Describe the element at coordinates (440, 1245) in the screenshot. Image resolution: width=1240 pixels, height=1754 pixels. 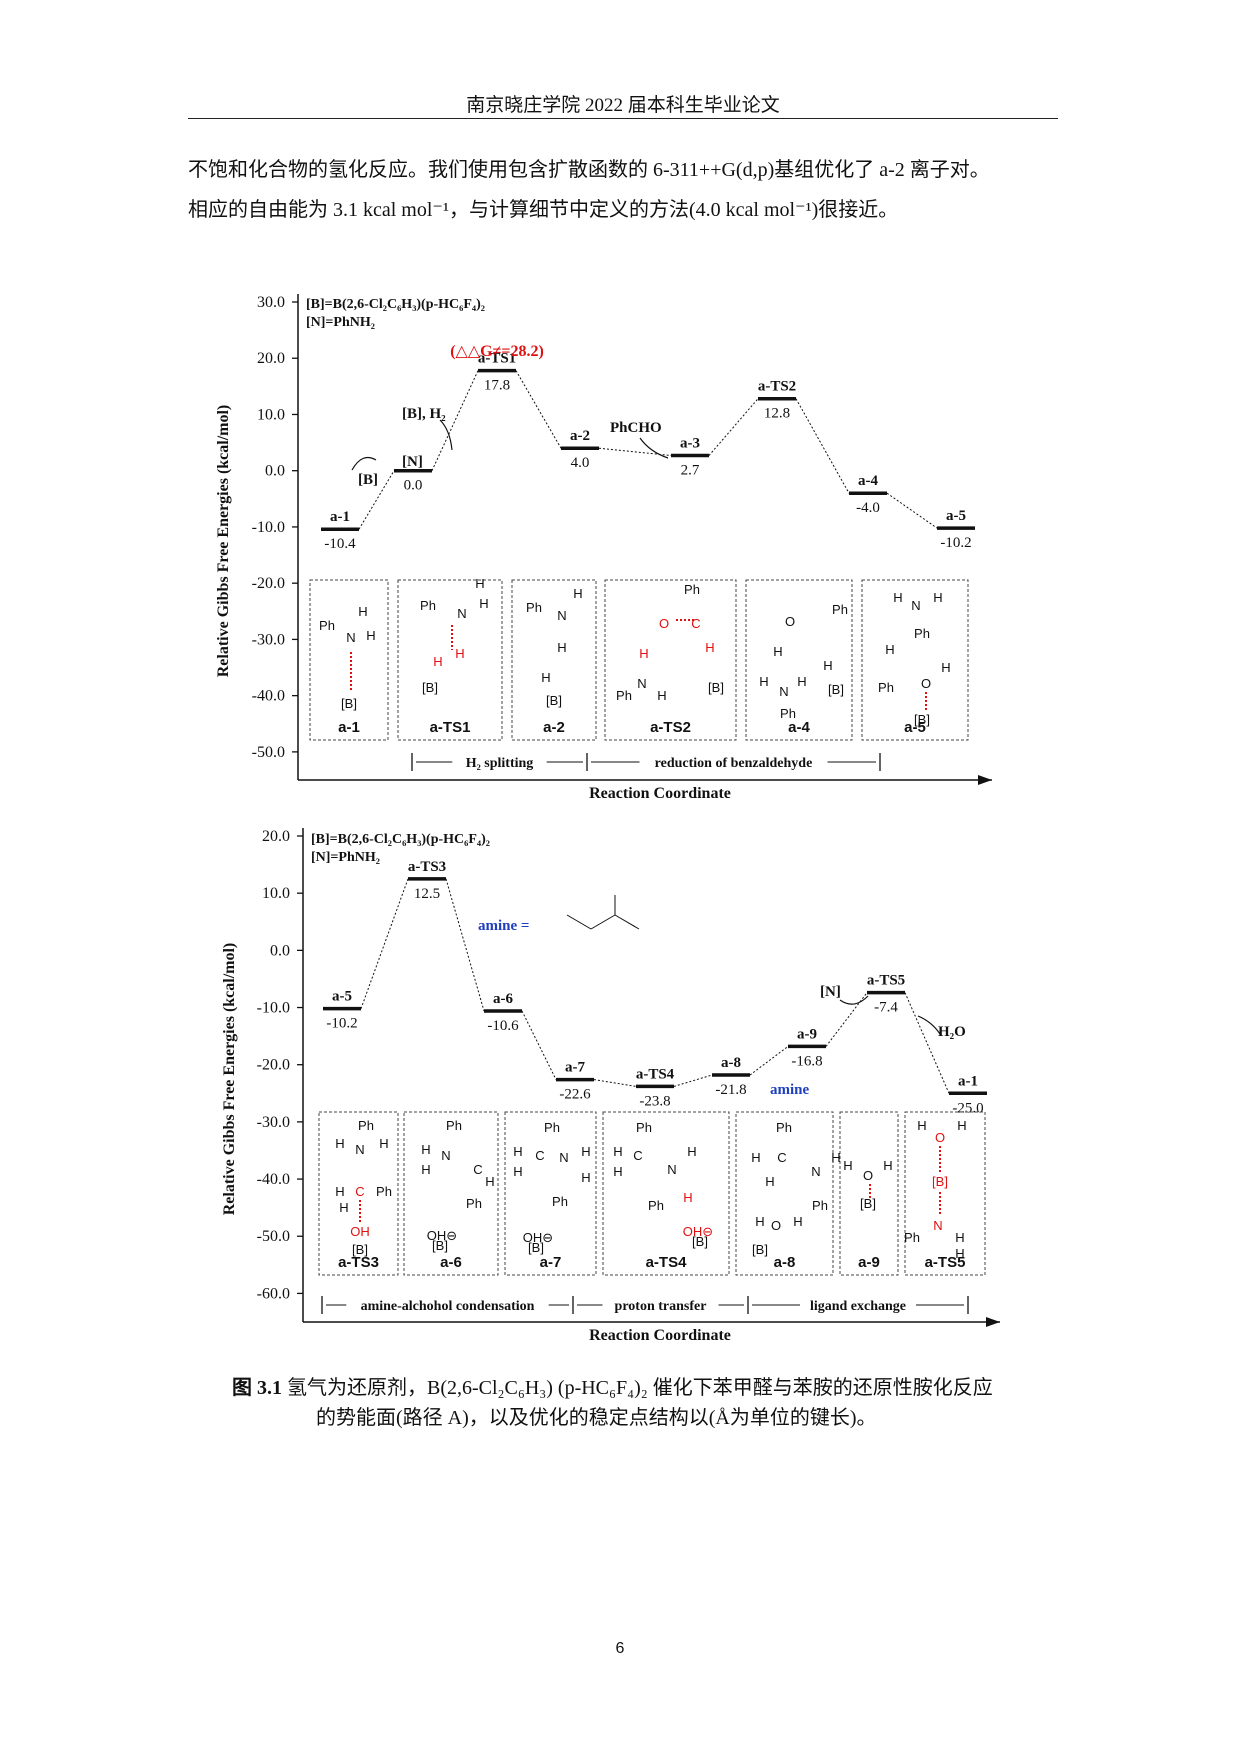
I see `a6-boron: [B]` at that location.